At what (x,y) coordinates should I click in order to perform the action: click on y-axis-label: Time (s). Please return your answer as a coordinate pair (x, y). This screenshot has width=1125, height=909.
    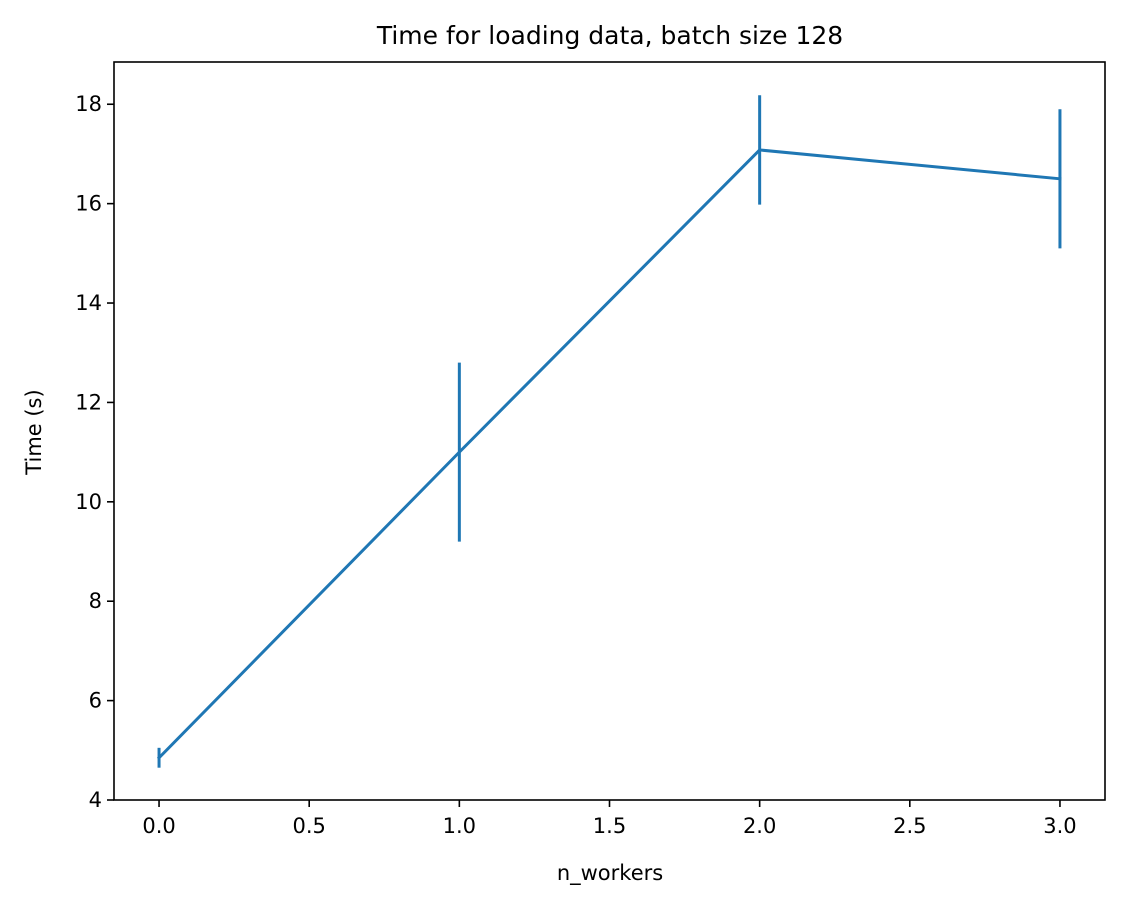
    Looking at the image, I should click on (34, 432).